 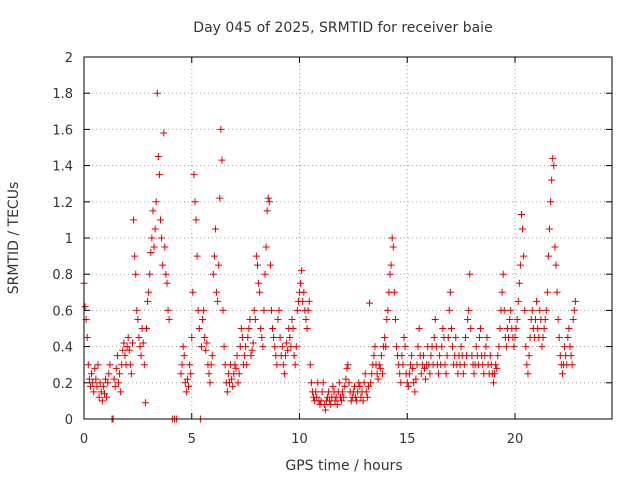 What do you see at coordinates (69, 420) in the screenshot?
I see `y-tick-label: 0` at bounding box center [69, 420].